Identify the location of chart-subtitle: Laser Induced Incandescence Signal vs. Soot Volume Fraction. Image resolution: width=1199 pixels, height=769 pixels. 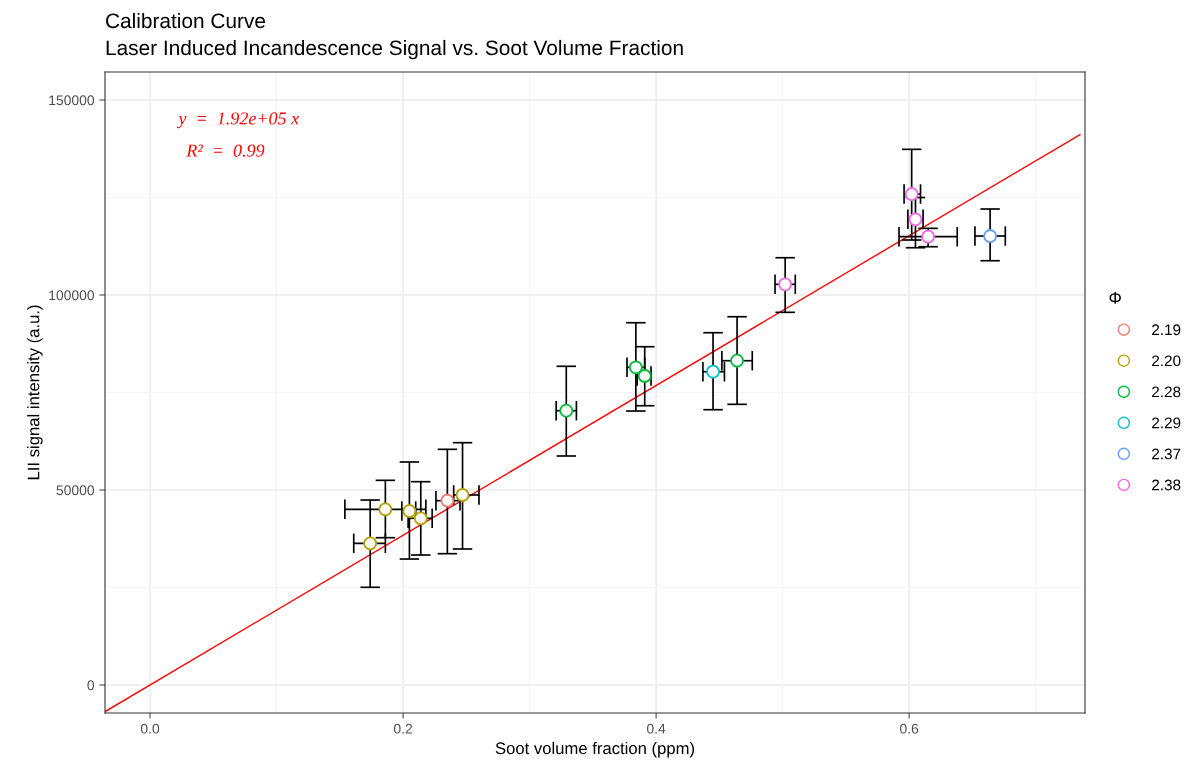
(394, 49).